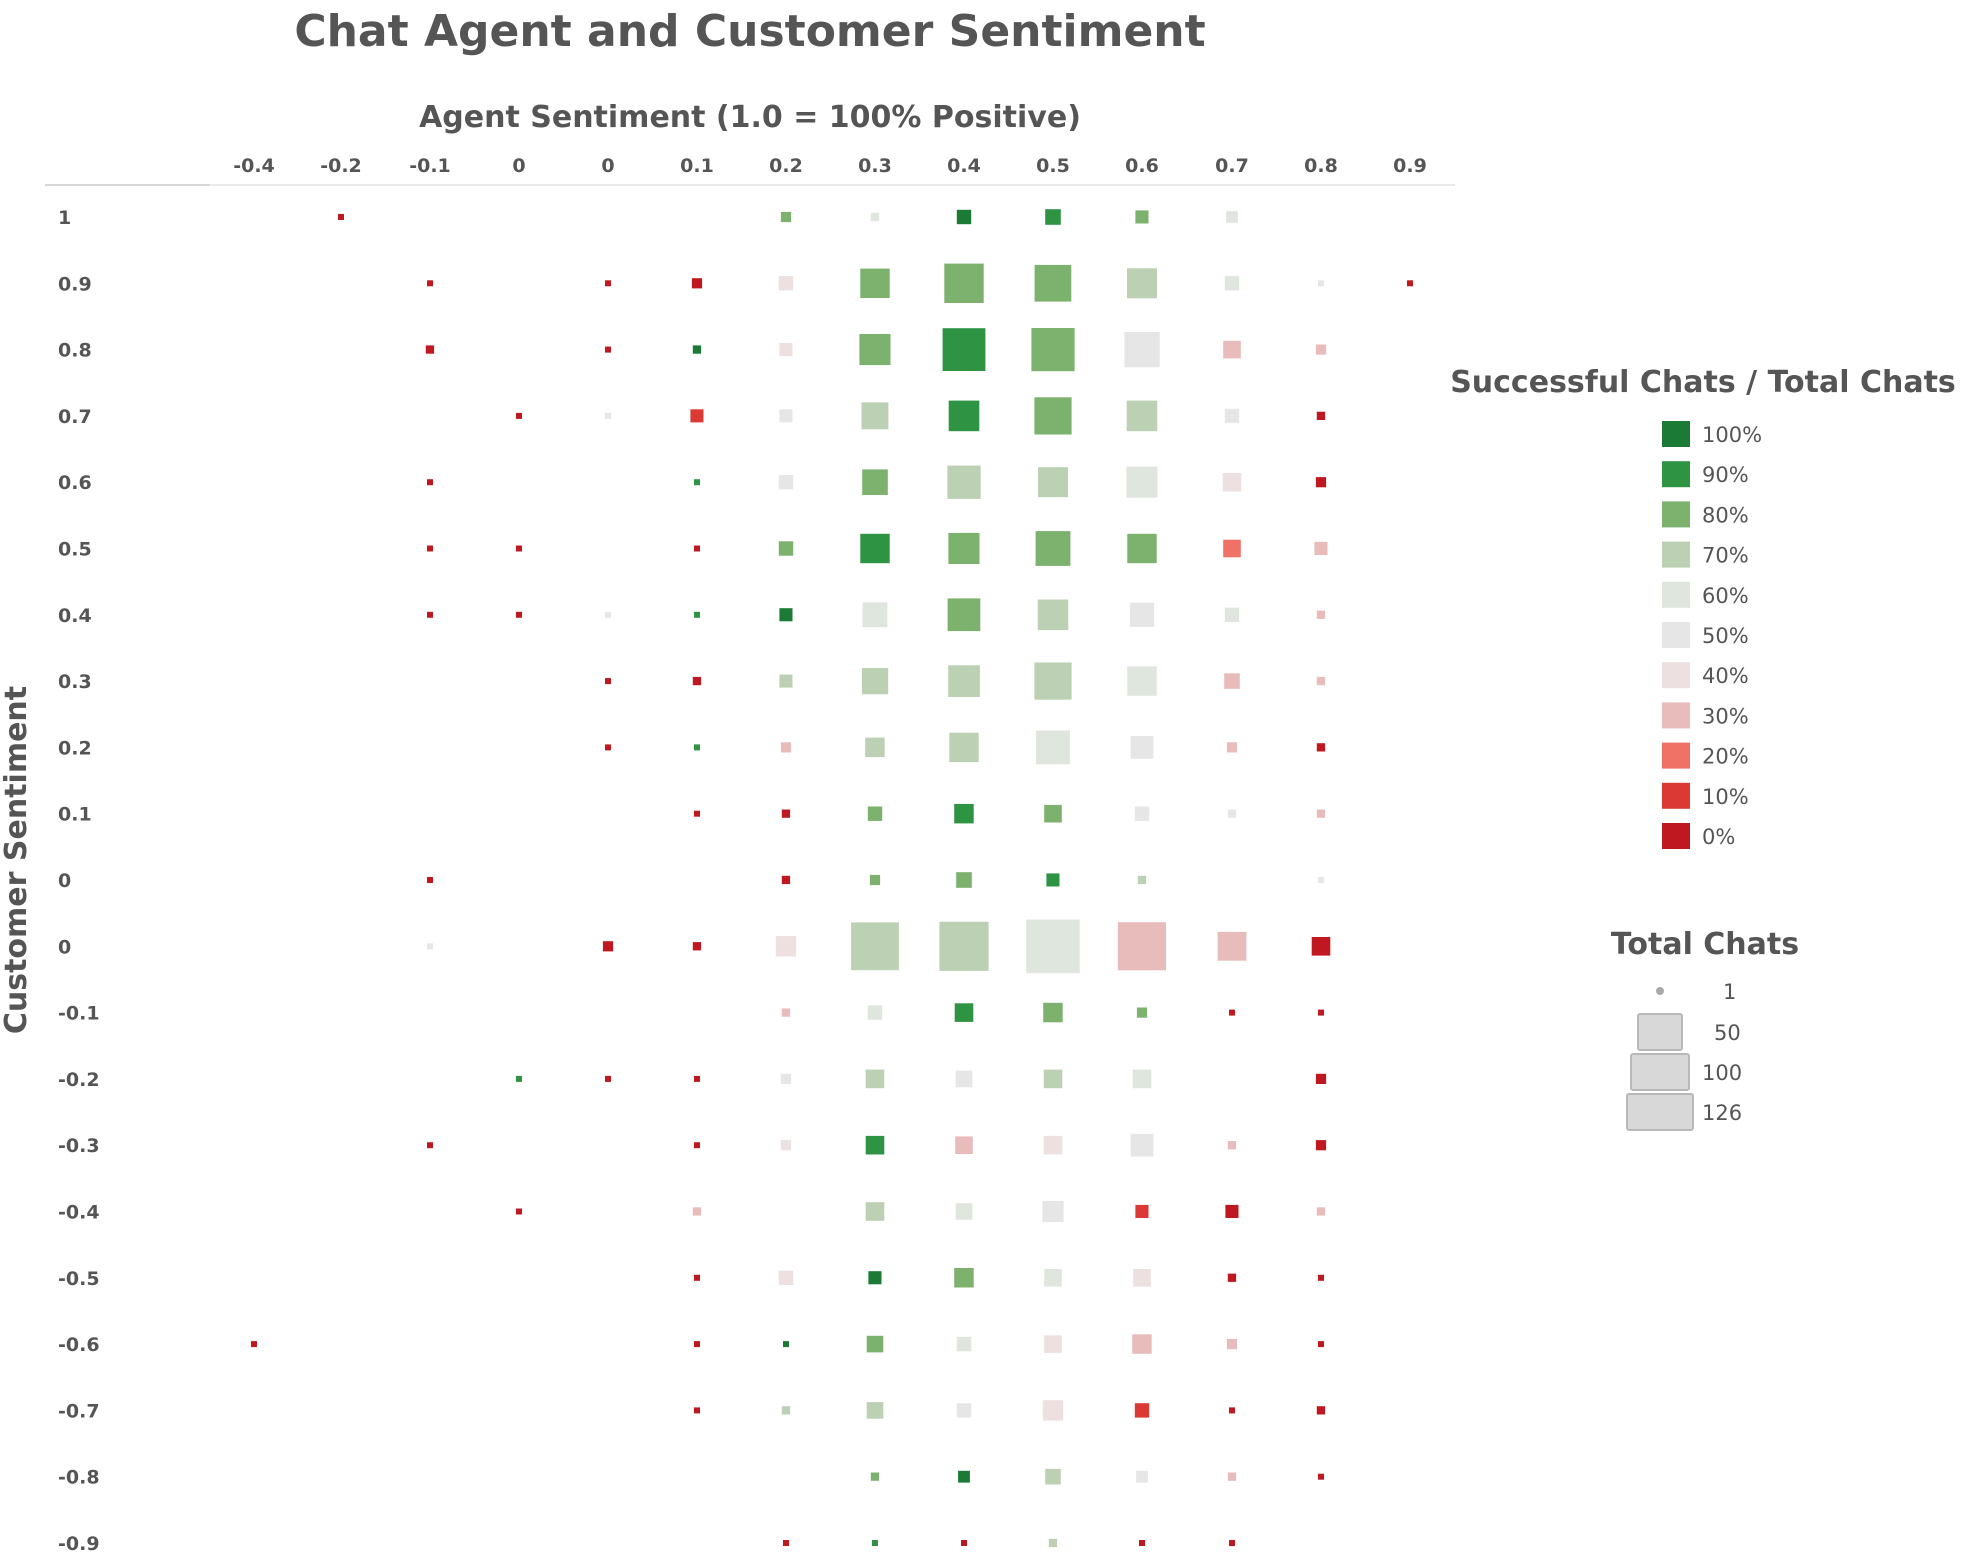 This screenshot has height=1568, width=1968. What do you see at coordinates (1725, 797) in the screenshot?
I see `color-legend-label: 10%` at bounding box center [1725, 797].